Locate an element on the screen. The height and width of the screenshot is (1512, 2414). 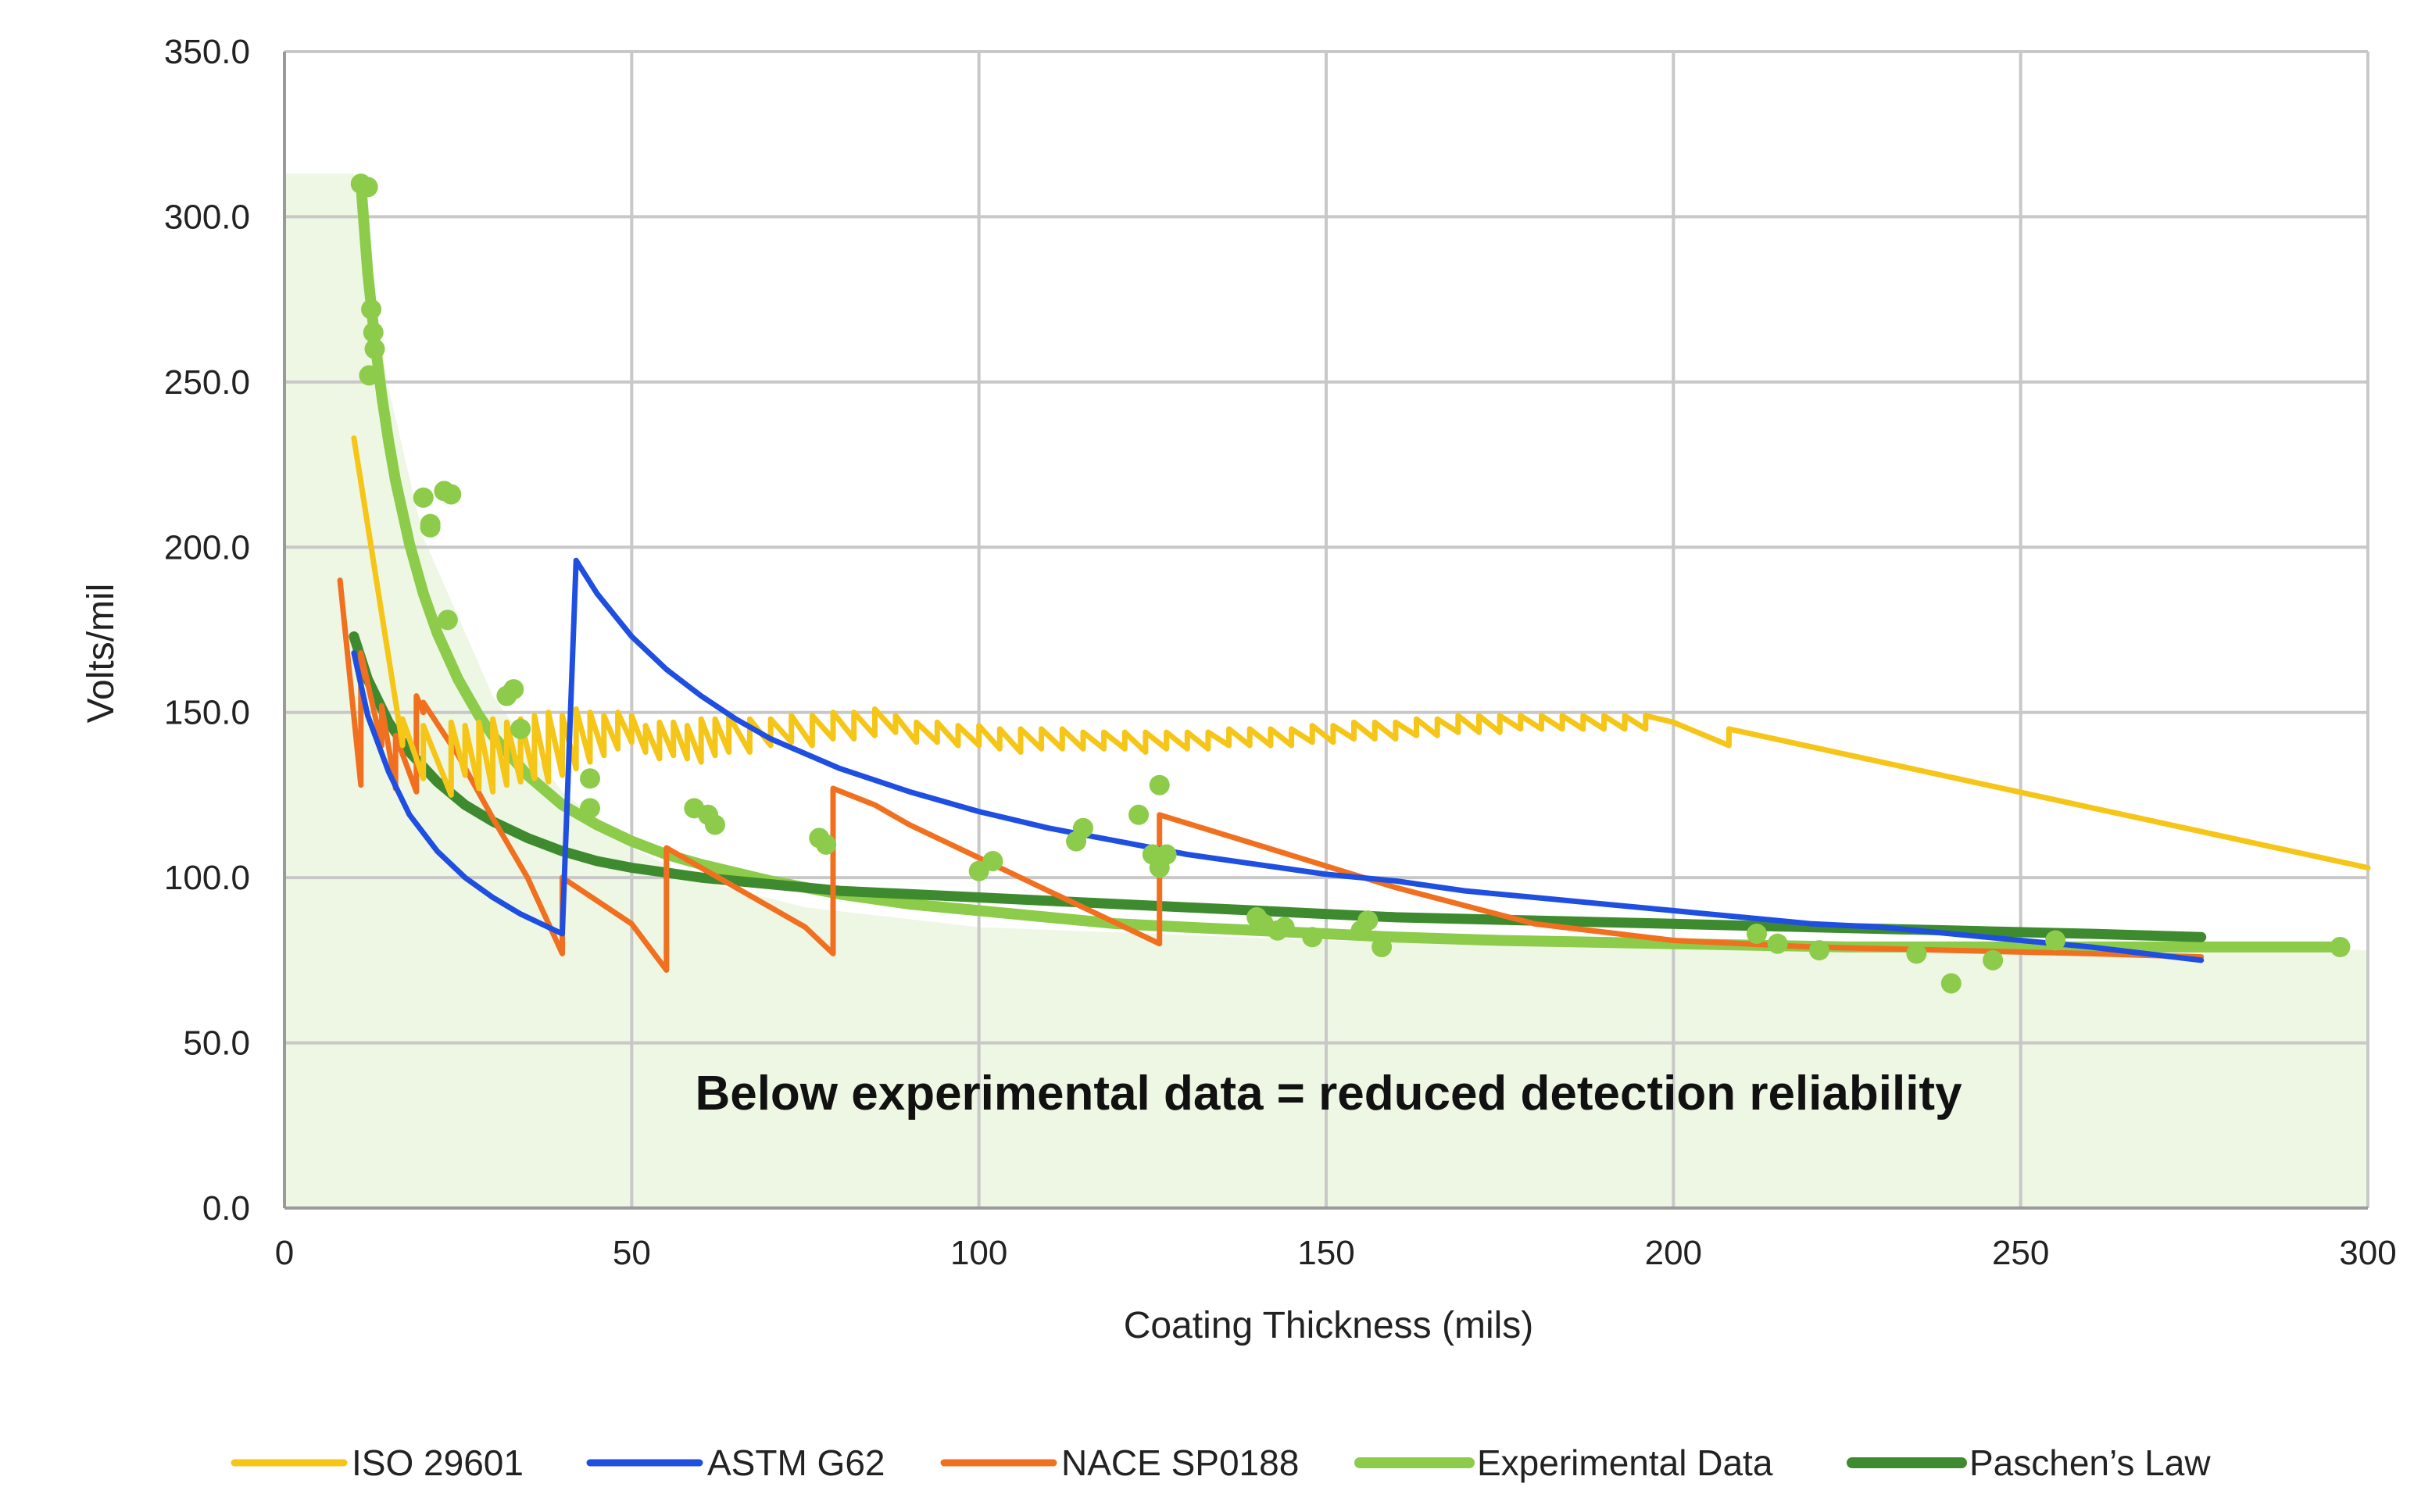
legend-label: NACE SP0188 is located at coordinates (1180, 1462).